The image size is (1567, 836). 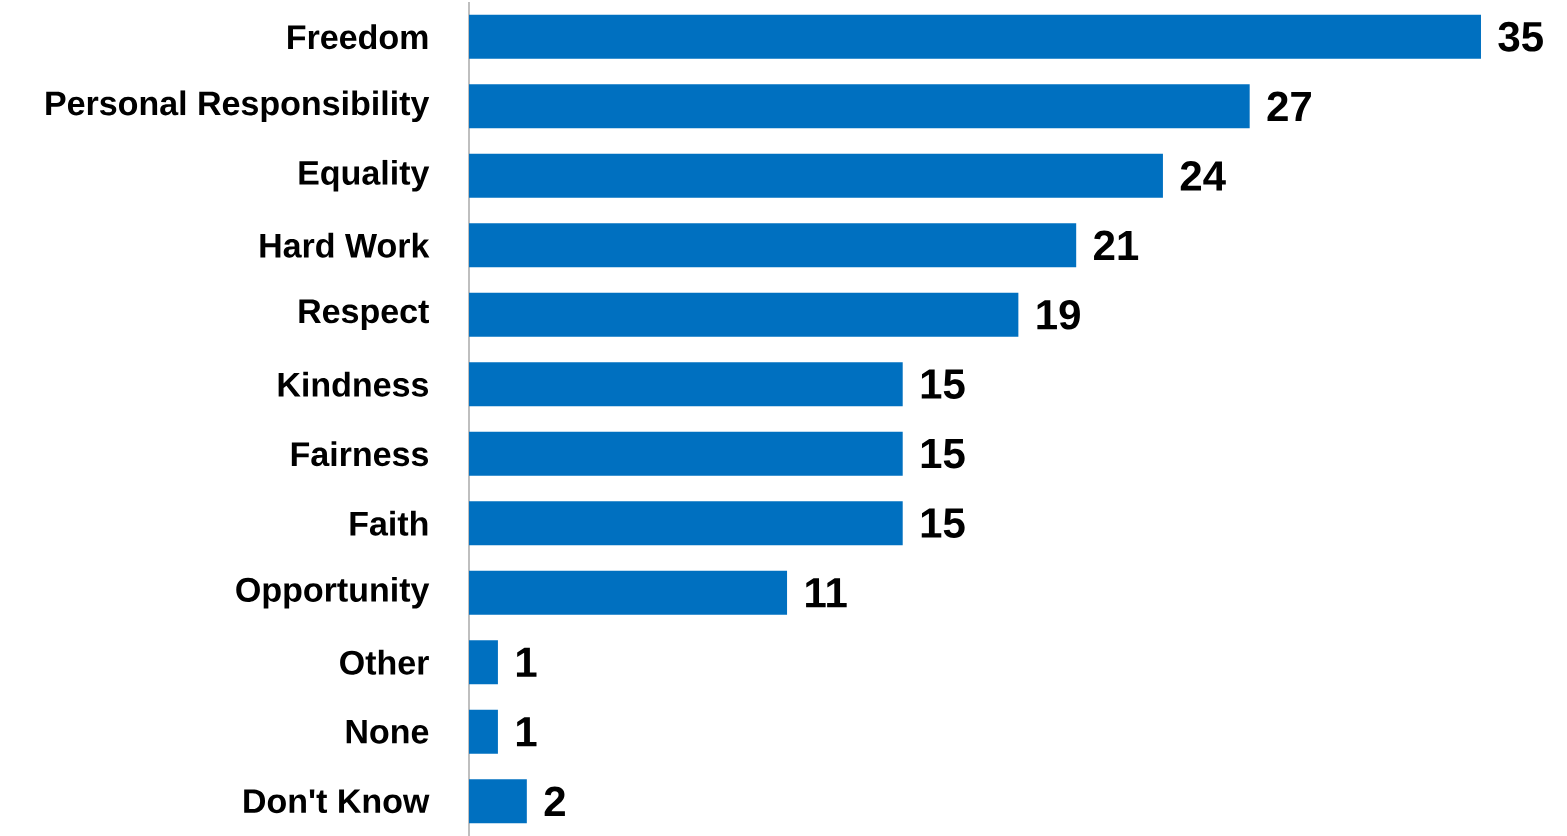 I want to click on y-tick-label: Faith, so click(x=389, y=523).